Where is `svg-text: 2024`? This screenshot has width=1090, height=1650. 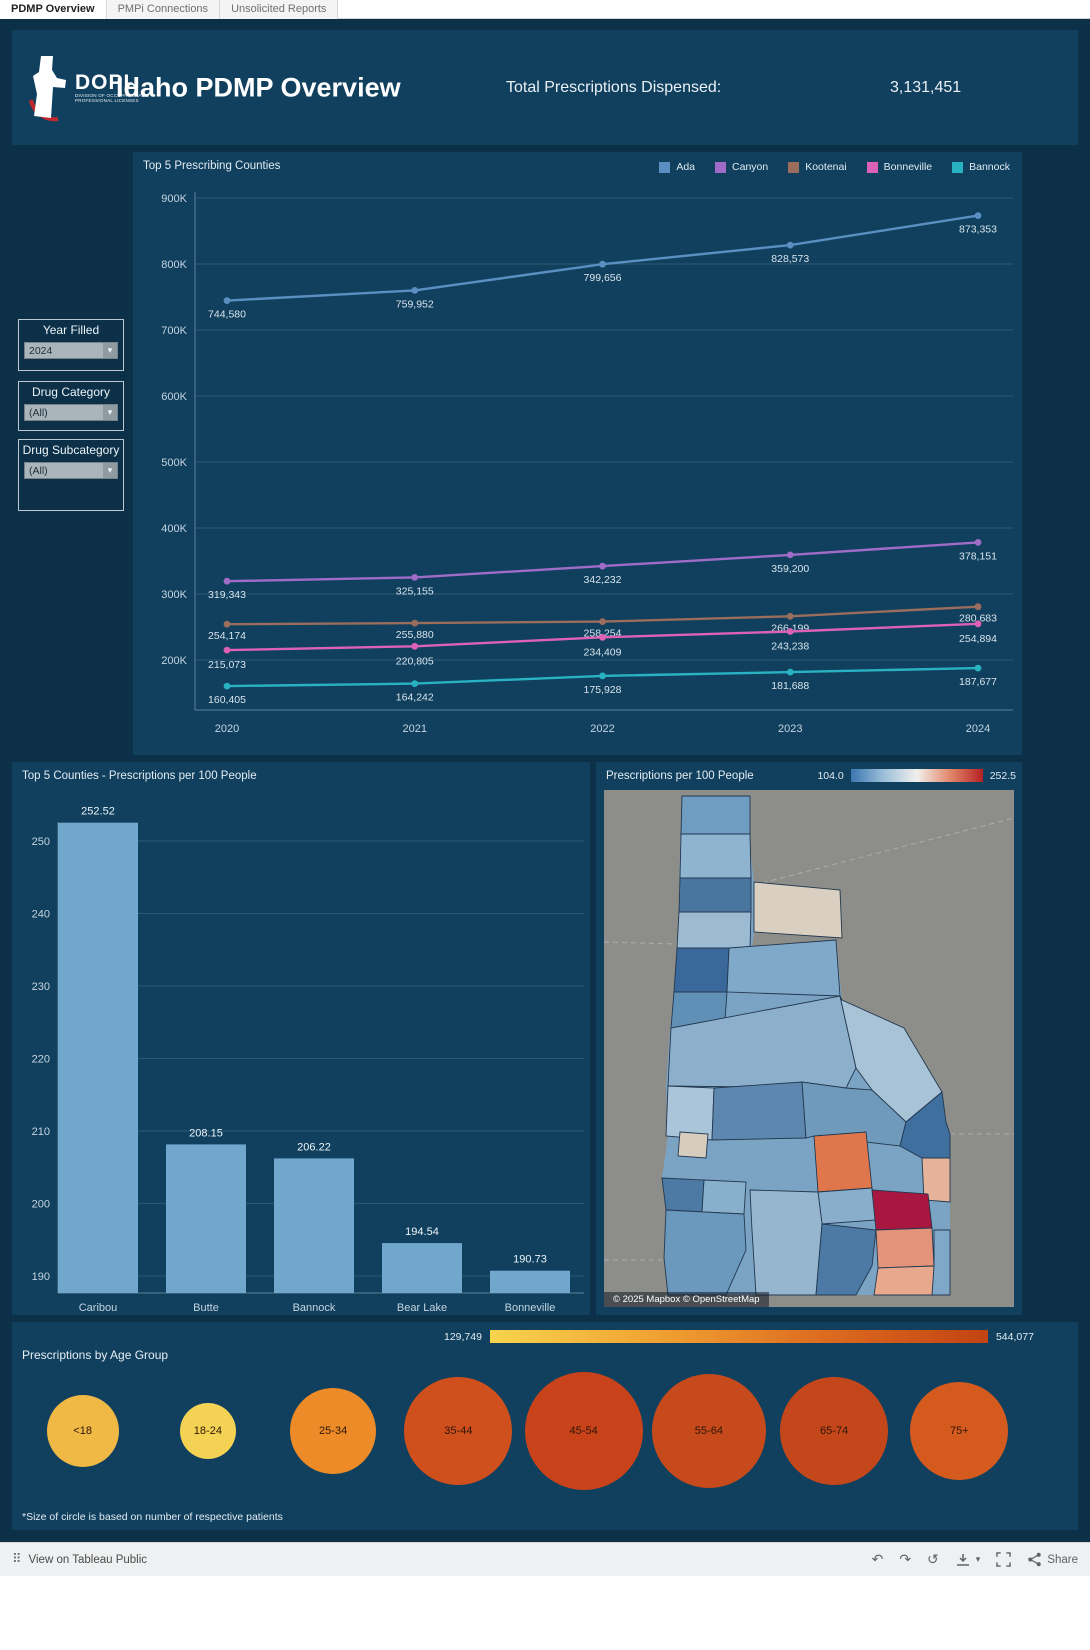
svg-text: 2024 is located at coordinates (978, 729).